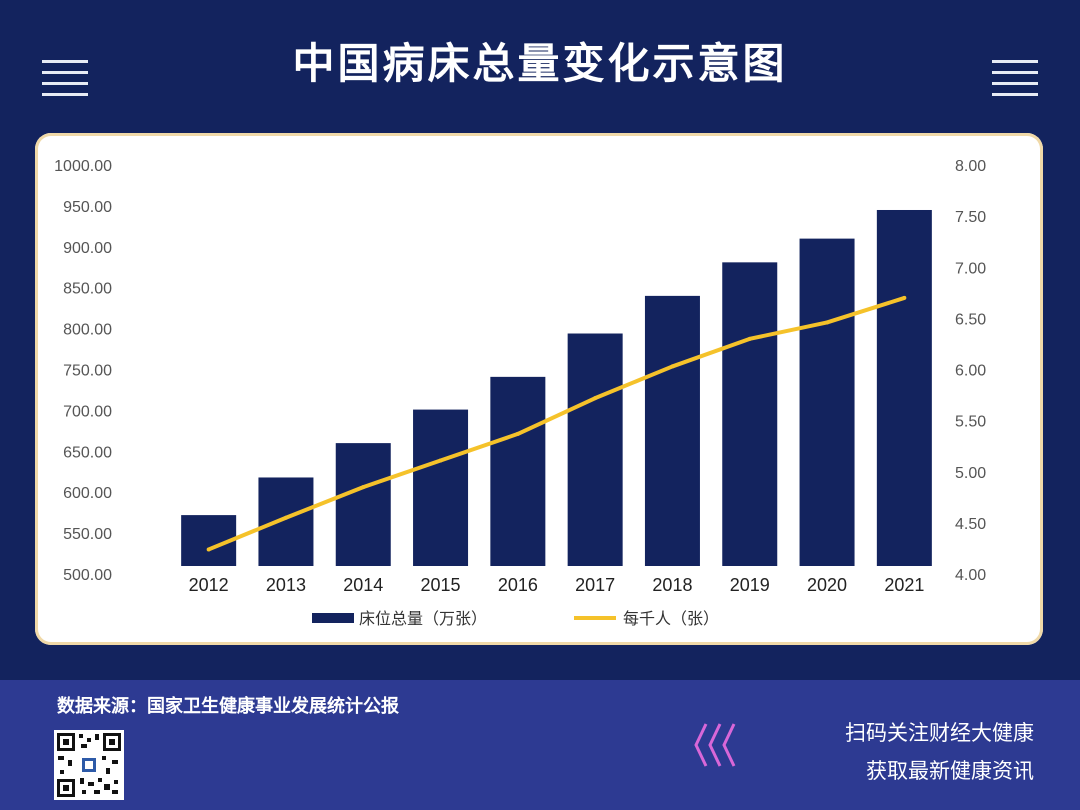 The height and width of the screenshot is (810, 1080). I want to click on y-right-tick-label: 7.00, so click(970, 268).